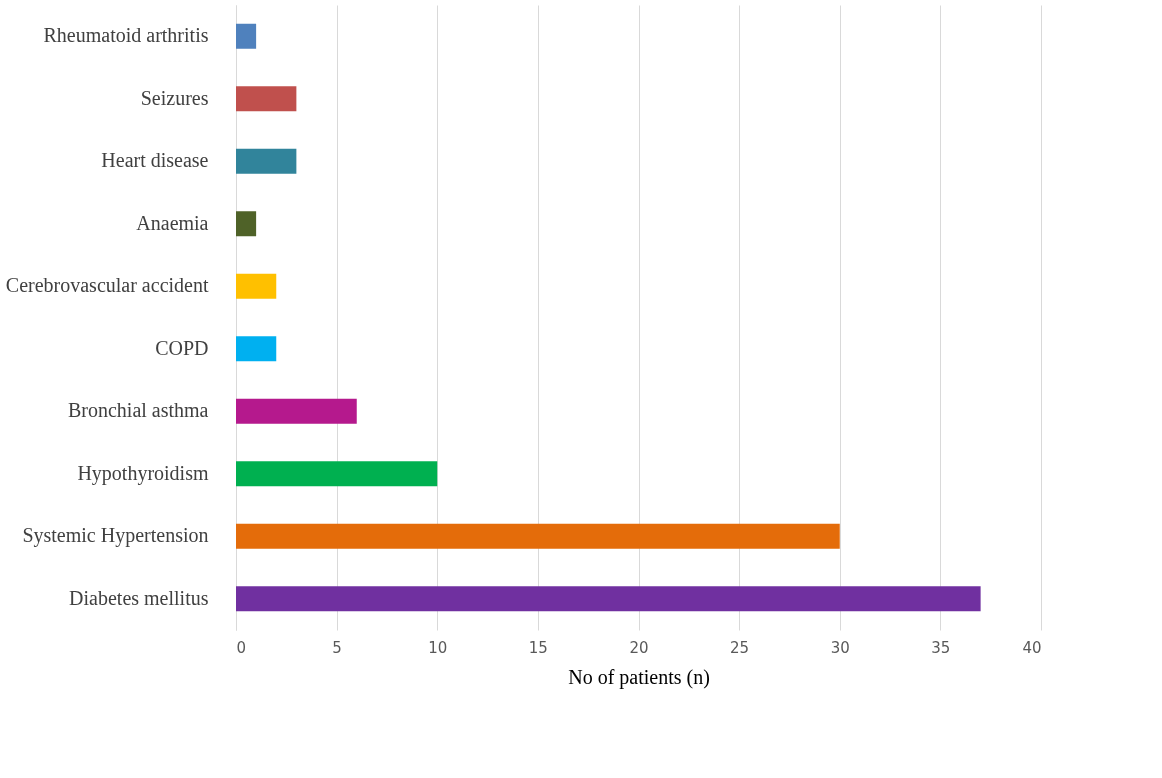 Image resolution: width=1162 pixels, height=778 pixels. I want to click on x-tick-label: 10, so click(438, 647).